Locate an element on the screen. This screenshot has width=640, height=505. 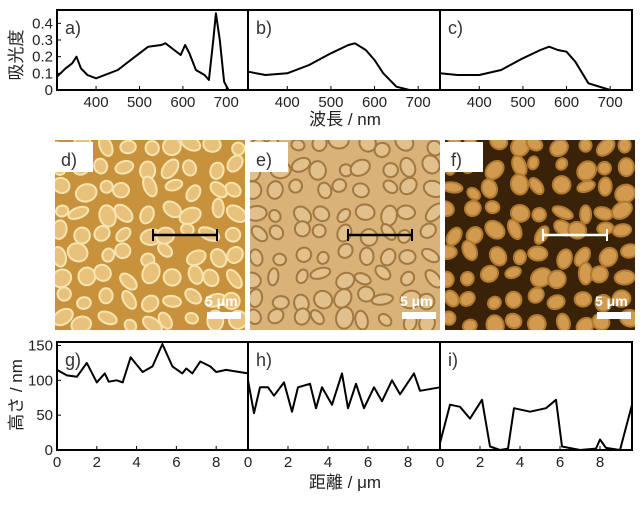
y-tick-label: 150 is located at coordinates (40, 345).